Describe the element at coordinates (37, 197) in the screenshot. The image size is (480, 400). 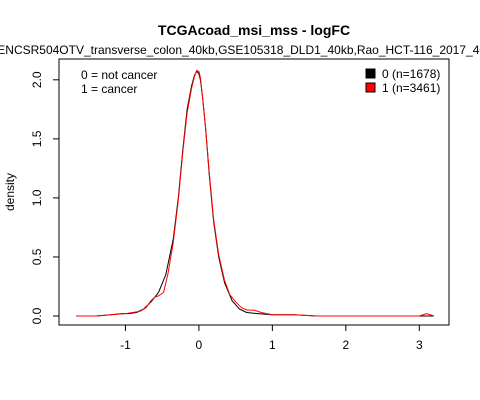
I see `y-tick-label: 1.0` at that location.